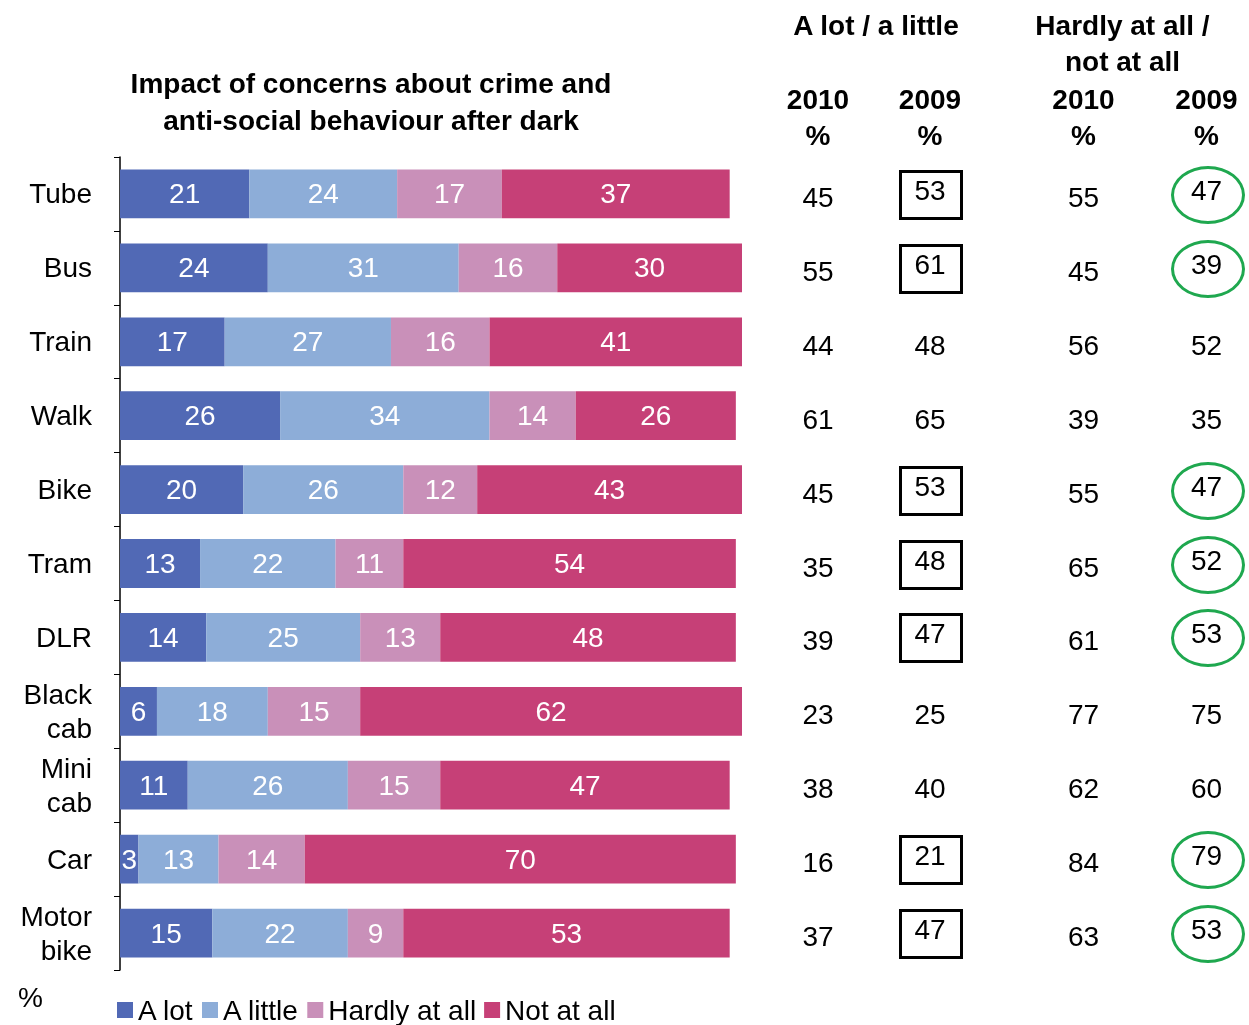 Image resolution: width=1249 pixels, height=1025 pixels. I want to click on data-label: 14, so click(262, 859).